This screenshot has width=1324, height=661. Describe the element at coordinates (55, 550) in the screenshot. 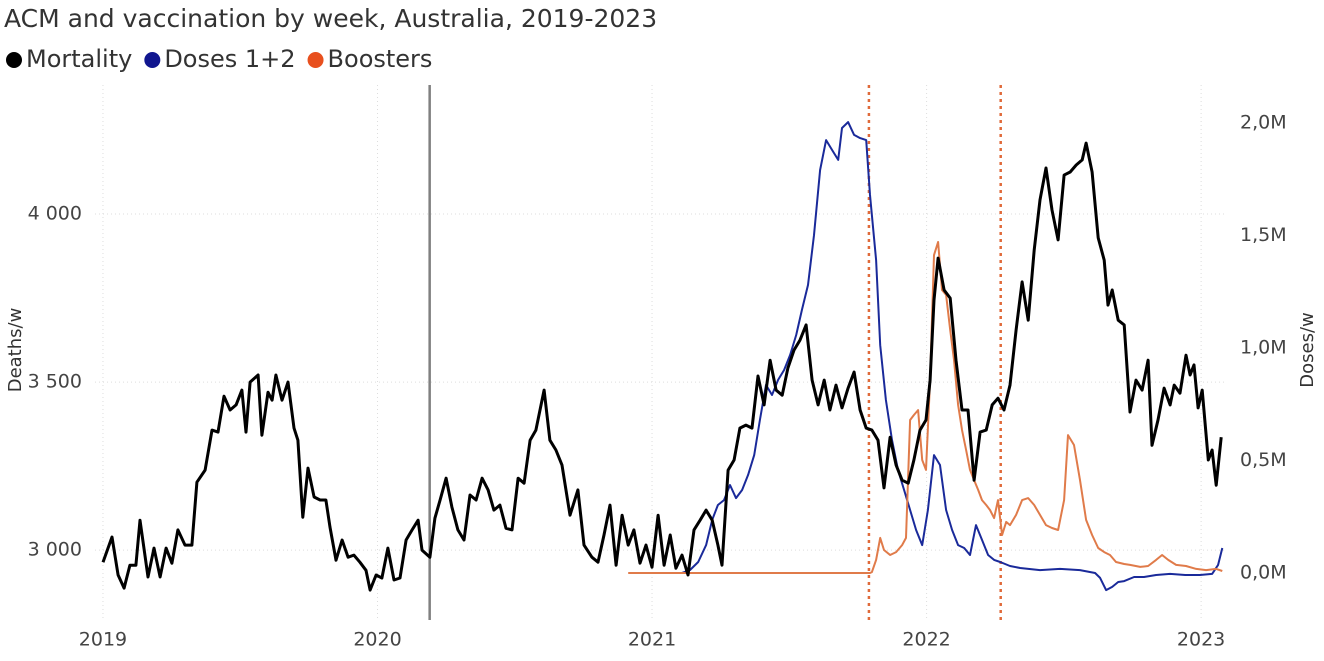

I see `y-tick-label: 3 000` at that location.